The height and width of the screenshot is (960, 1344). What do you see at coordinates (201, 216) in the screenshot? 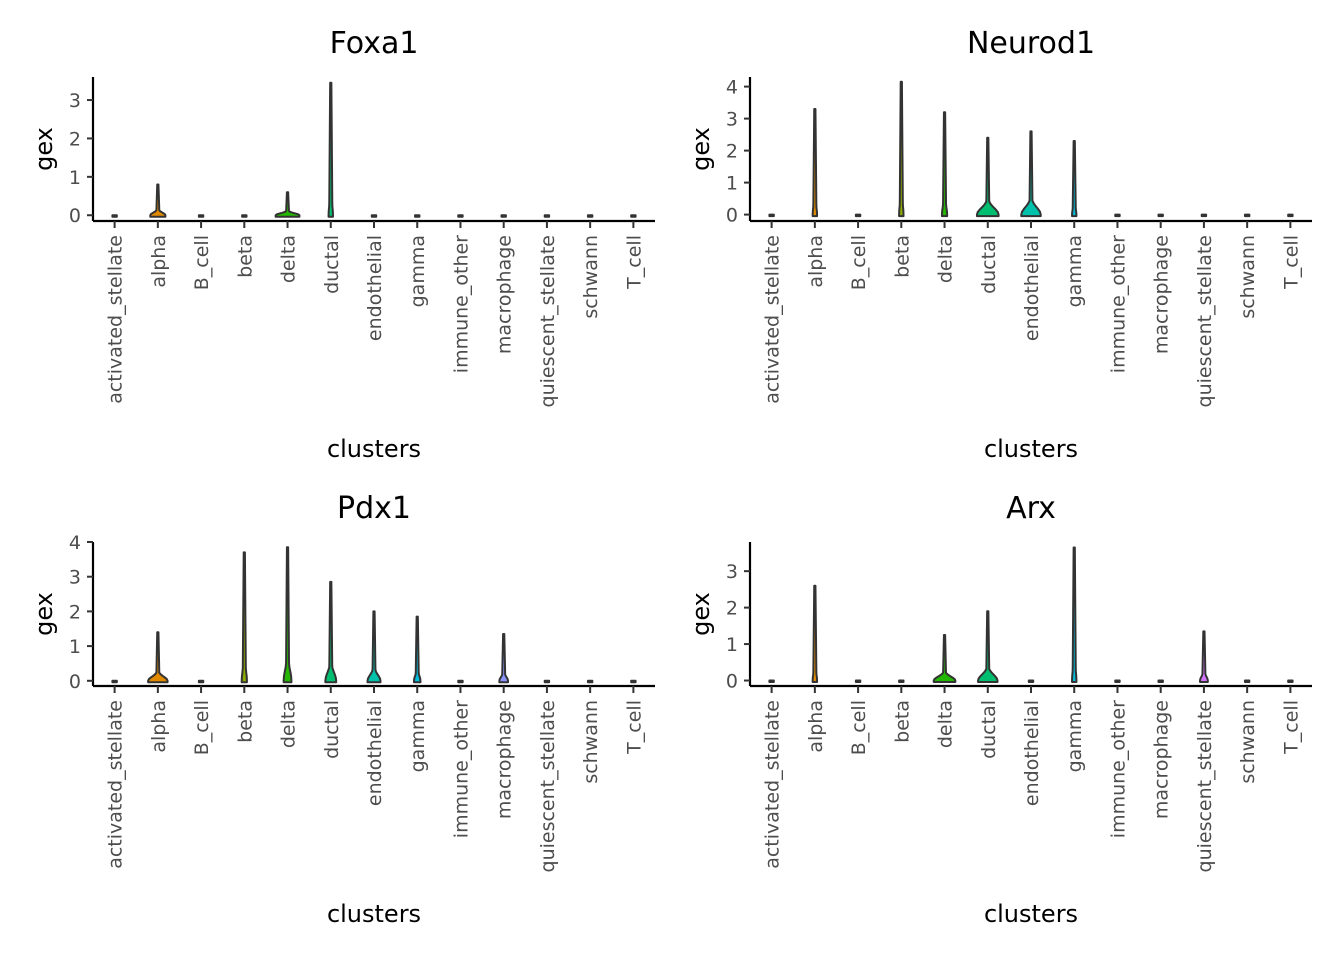
I see `violin-B-cell` at bounding box center [201, 216].